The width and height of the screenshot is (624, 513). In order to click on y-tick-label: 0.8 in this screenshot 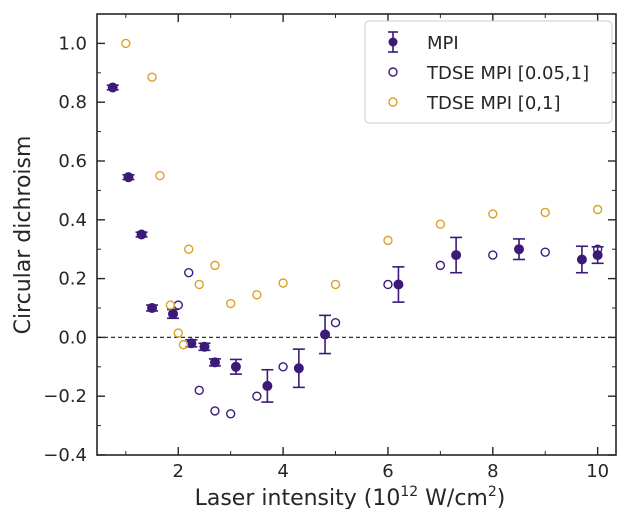, I will do `click(72, 102)`.